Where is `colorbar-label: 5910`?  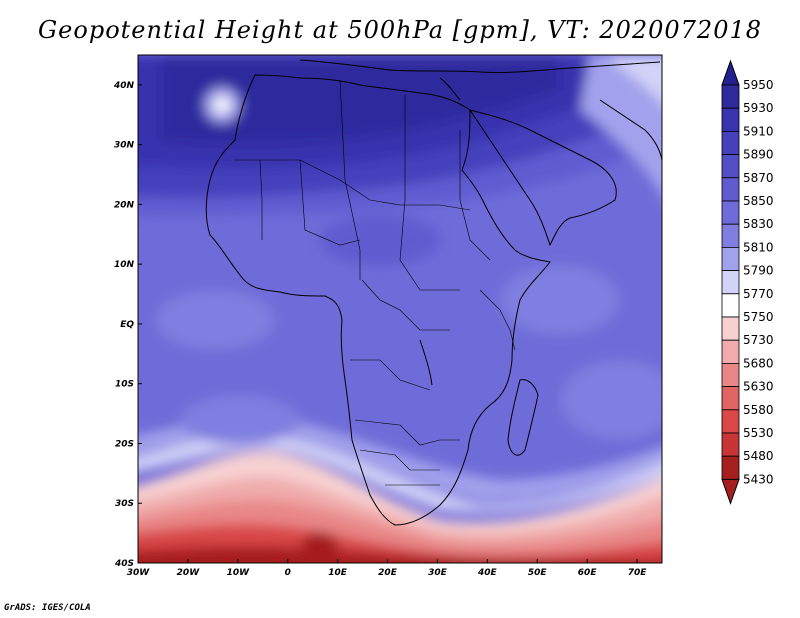
colorbar-label: 5910 is located at coordinates (758, 131).